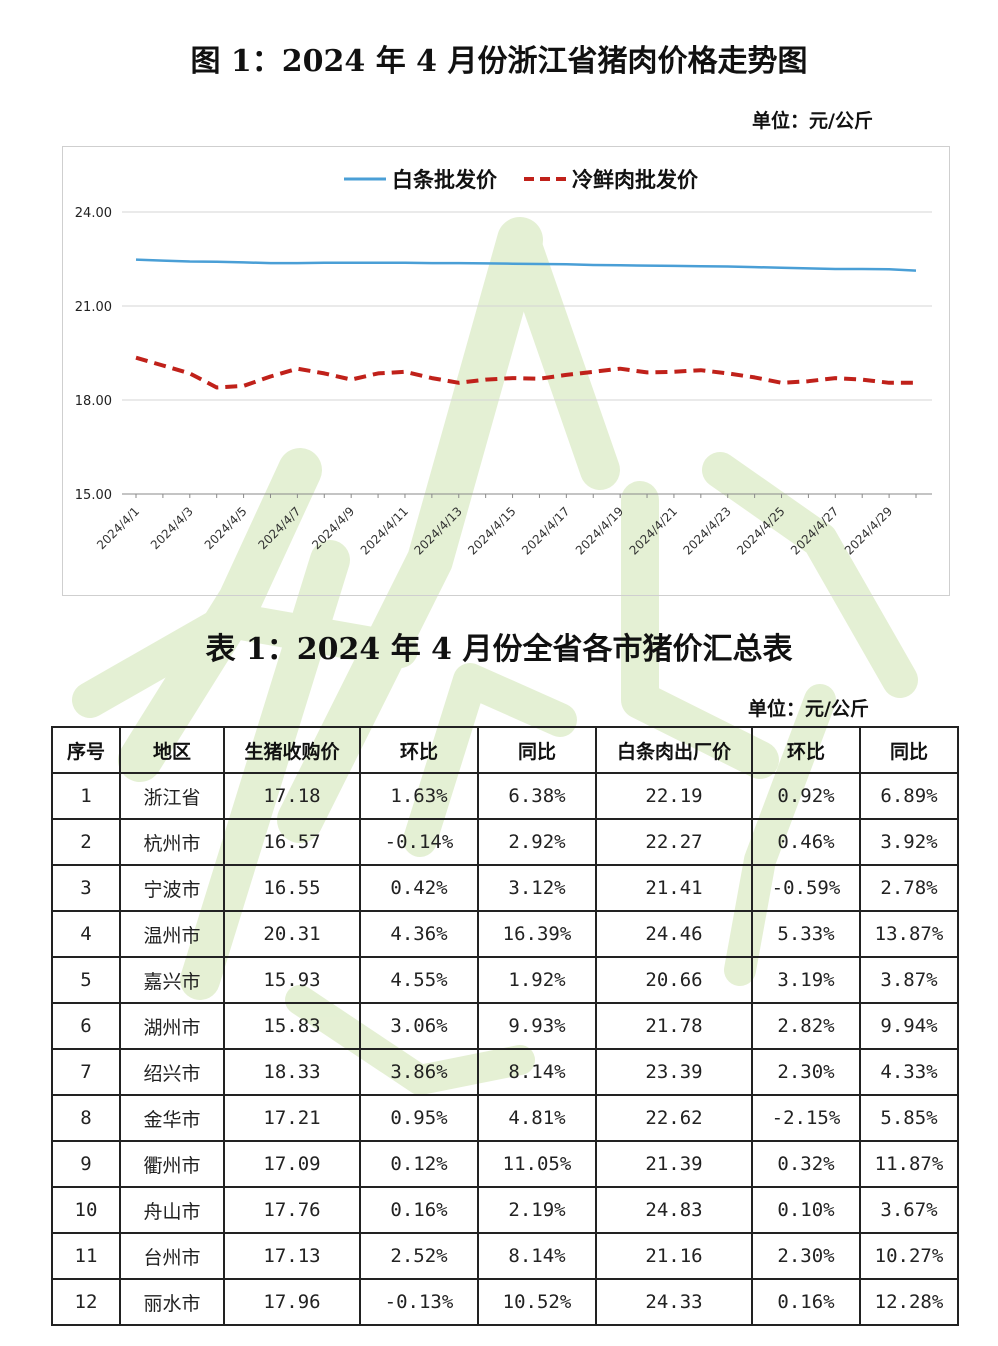  What do you see at coordinates (674, 1072) in the screenshot?
I see `cell-carcass-price: 23.39` at bounding box center [674, 1072].